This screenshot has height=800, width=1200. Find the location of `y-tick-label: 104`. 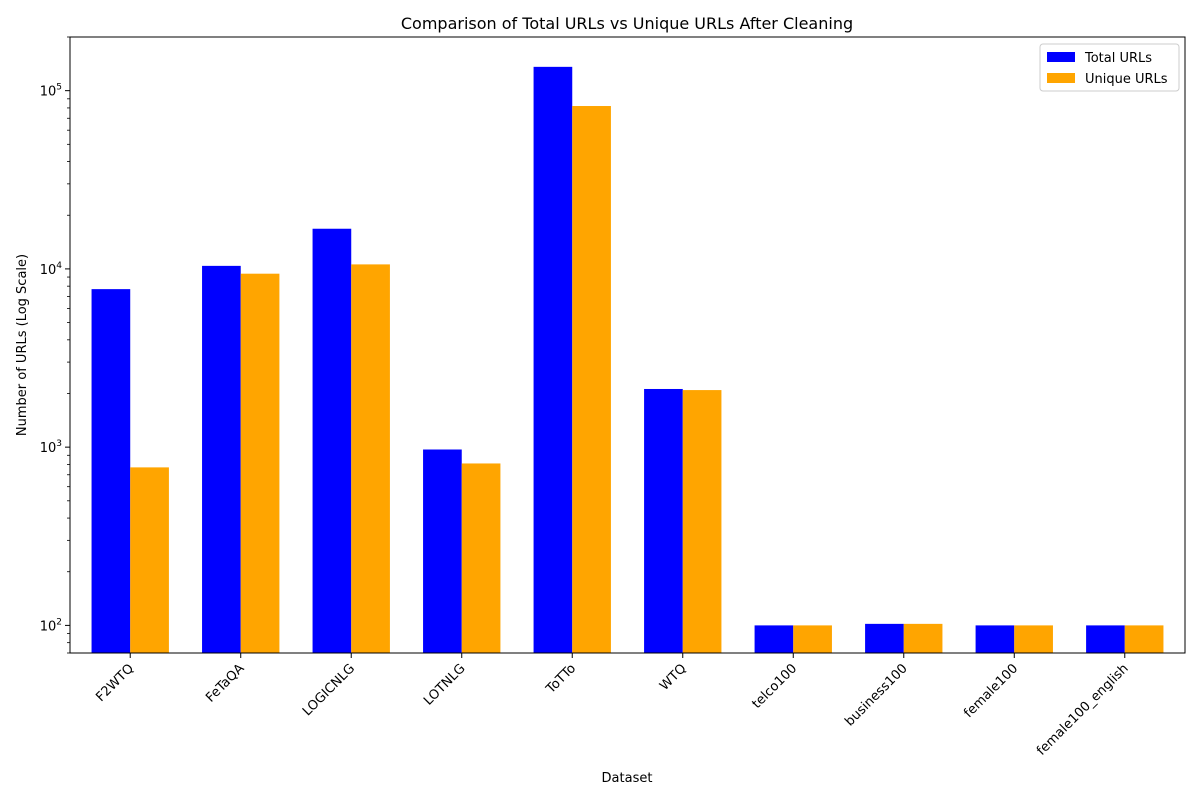

y-tick-label: 104 is located at coordinates (51, 269).